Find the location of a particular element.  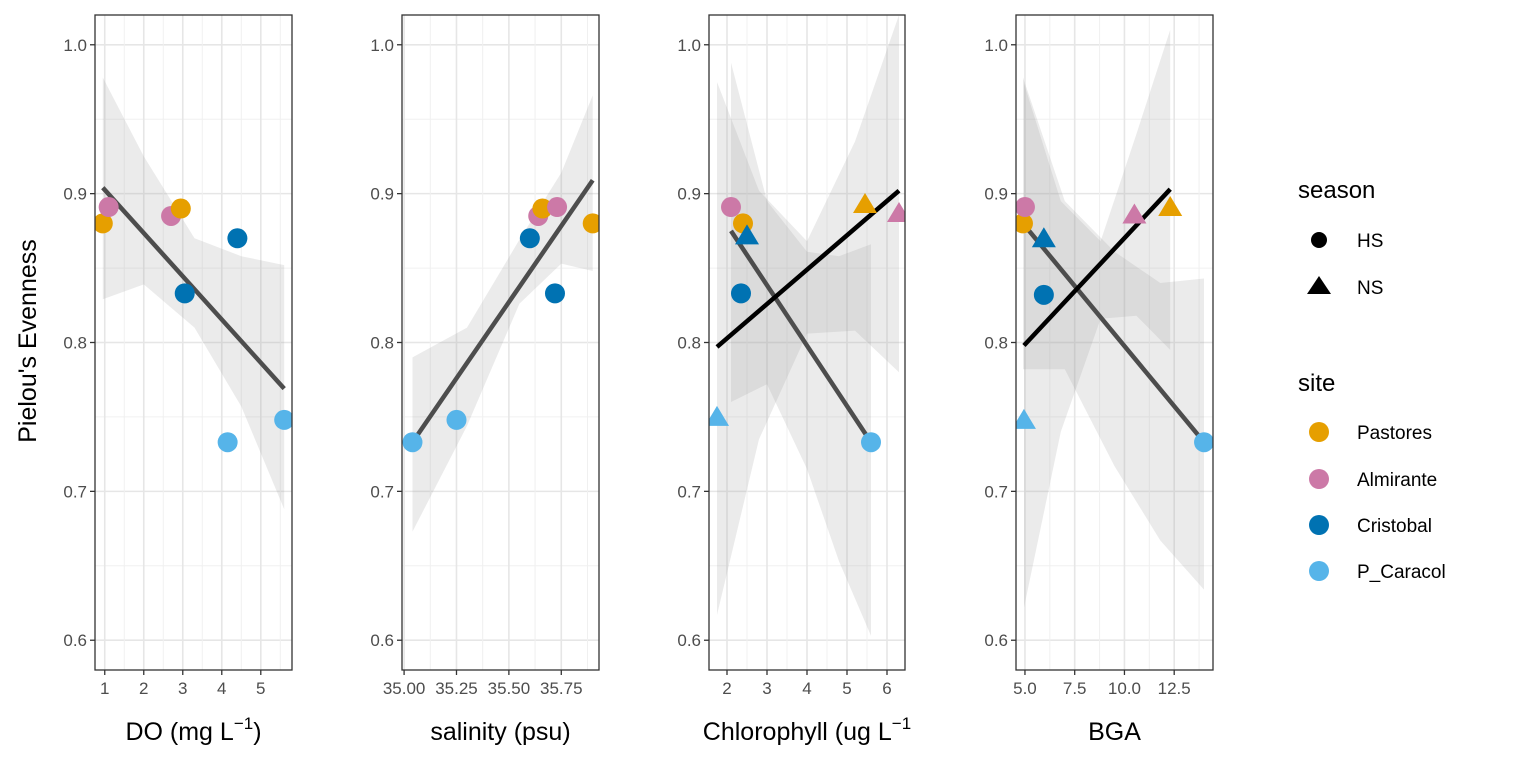

x-tick-label: 35.50 is located at coordinates (509, 688).